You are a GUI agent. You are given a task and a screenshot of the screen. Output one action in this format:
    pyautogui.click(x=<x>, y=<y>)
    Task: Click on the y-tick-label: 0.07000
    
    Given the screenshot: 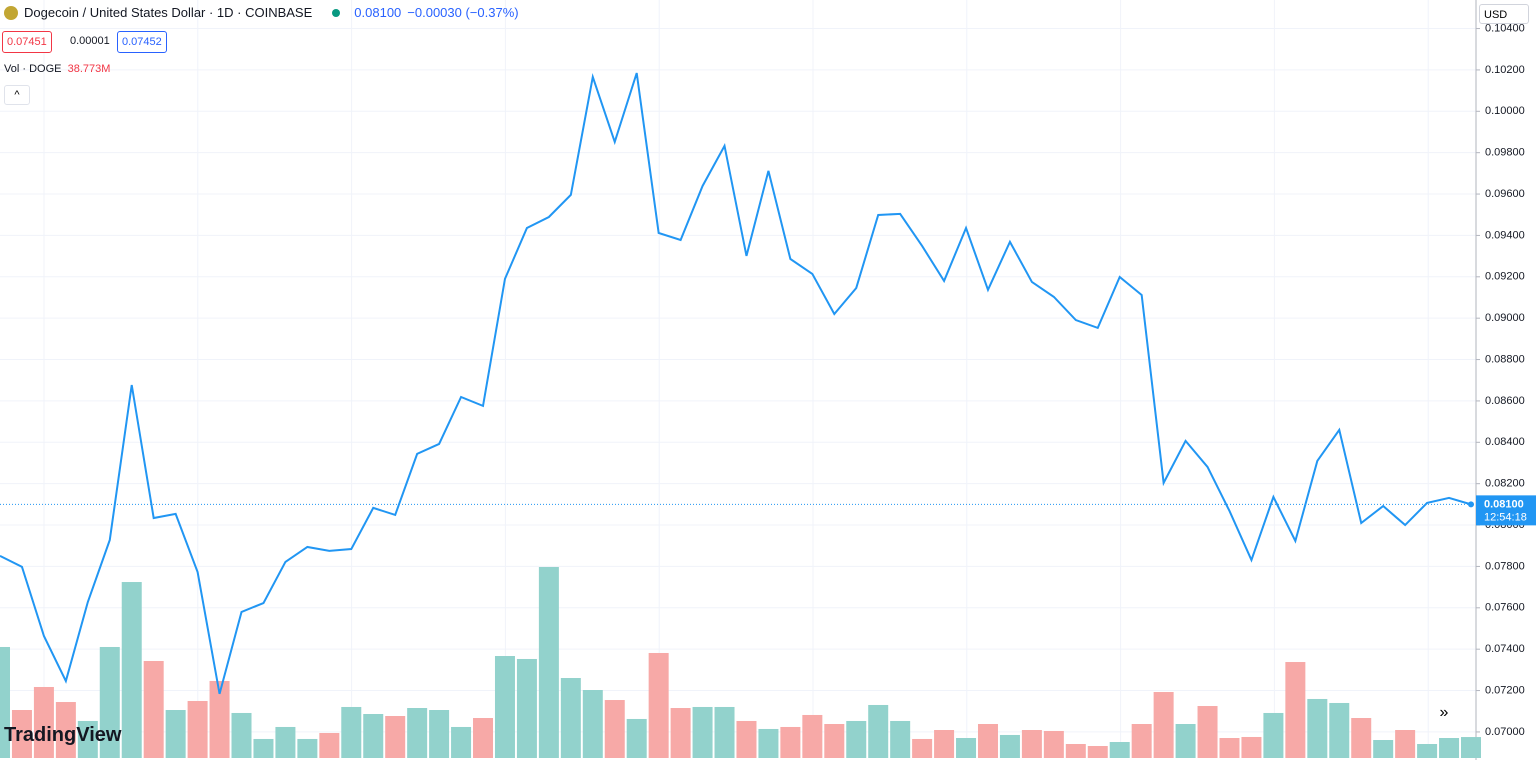 What is the action you would take?
    pyautogui.click(x=1505, y=732)
    